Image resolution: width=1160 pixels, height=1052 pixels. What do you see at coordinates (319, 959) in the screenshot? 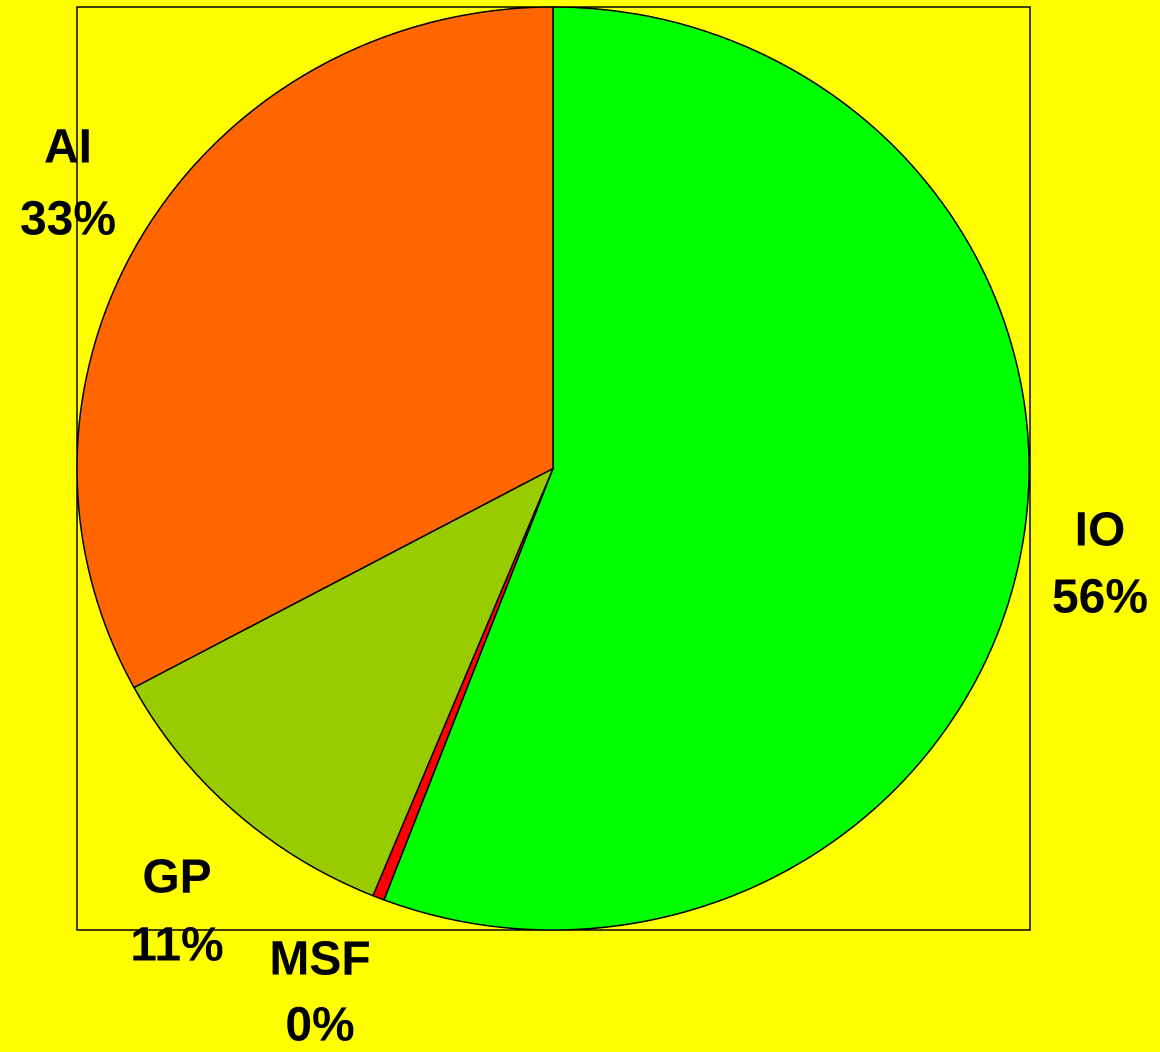
I see `slice-label: MSF` at bounding box center [319, 959].